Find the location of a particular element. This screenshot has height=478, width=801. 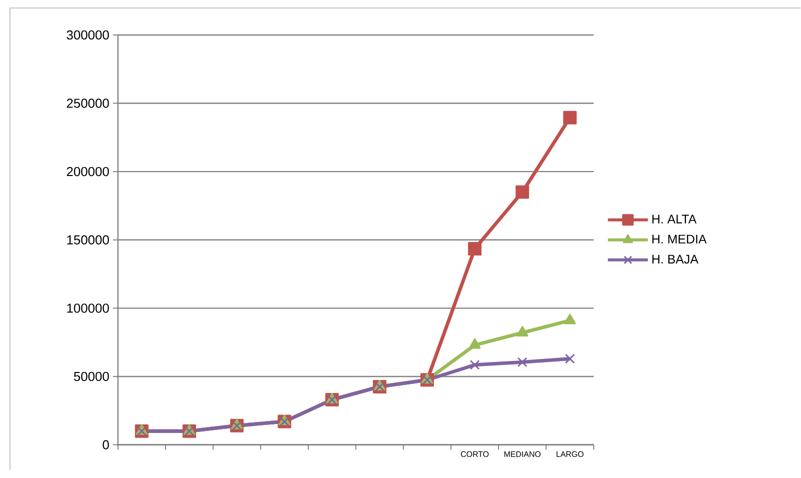

y-tick-label: 200000 is located at coordinates (87, 171).